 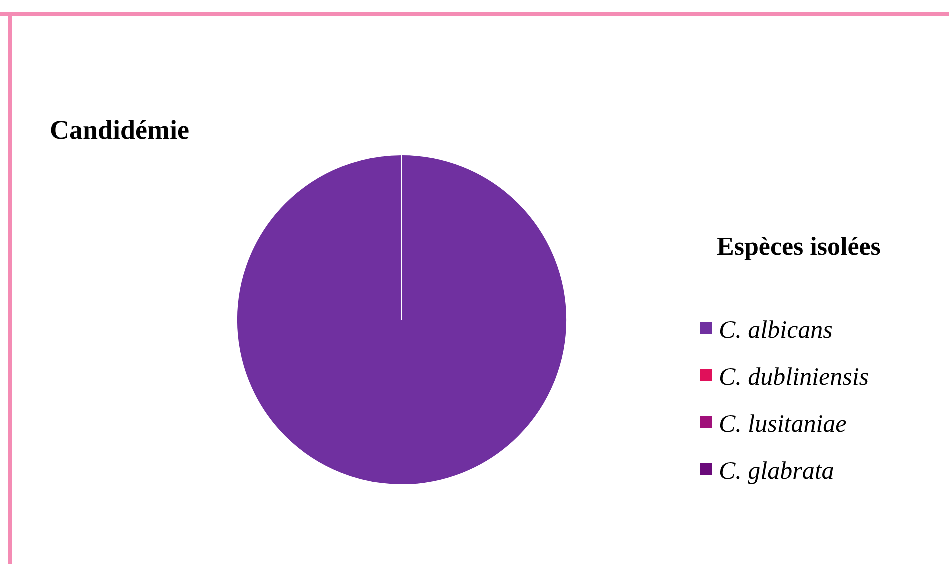 What do you see at coordinates (799, 246) in the screenshot?
I see `legend-title: Espèces isolées` at bounding box center [799, 246].